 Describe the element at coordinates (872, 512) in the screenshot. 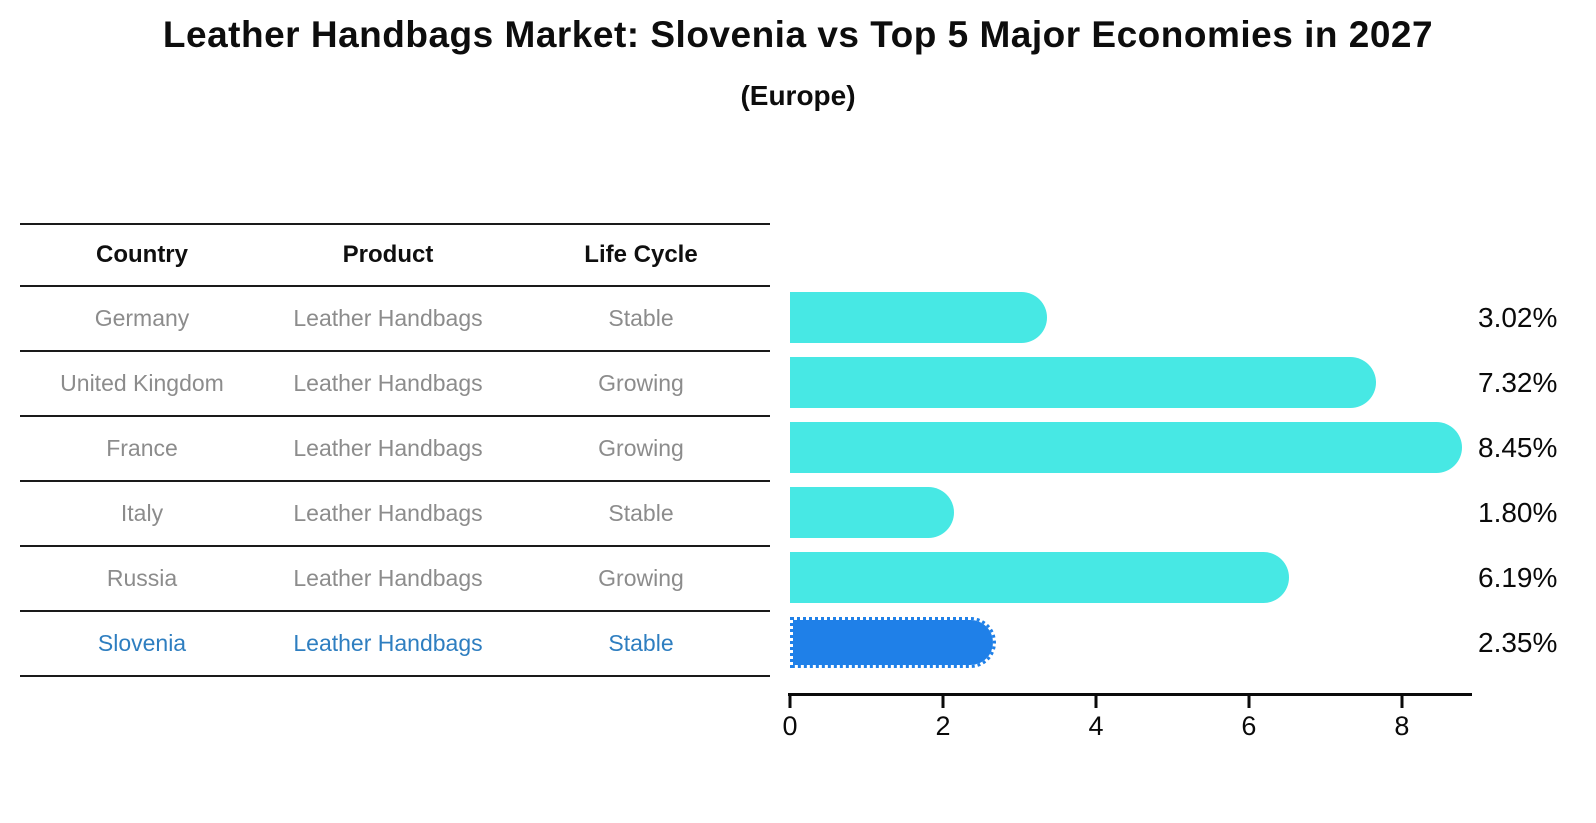

I see `bar-italy` at that location.